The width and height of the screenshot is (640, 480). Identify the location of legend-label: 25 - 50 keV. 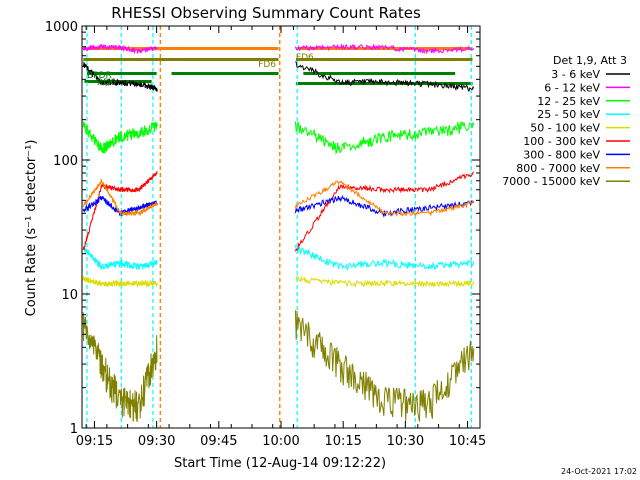
(568, 114).